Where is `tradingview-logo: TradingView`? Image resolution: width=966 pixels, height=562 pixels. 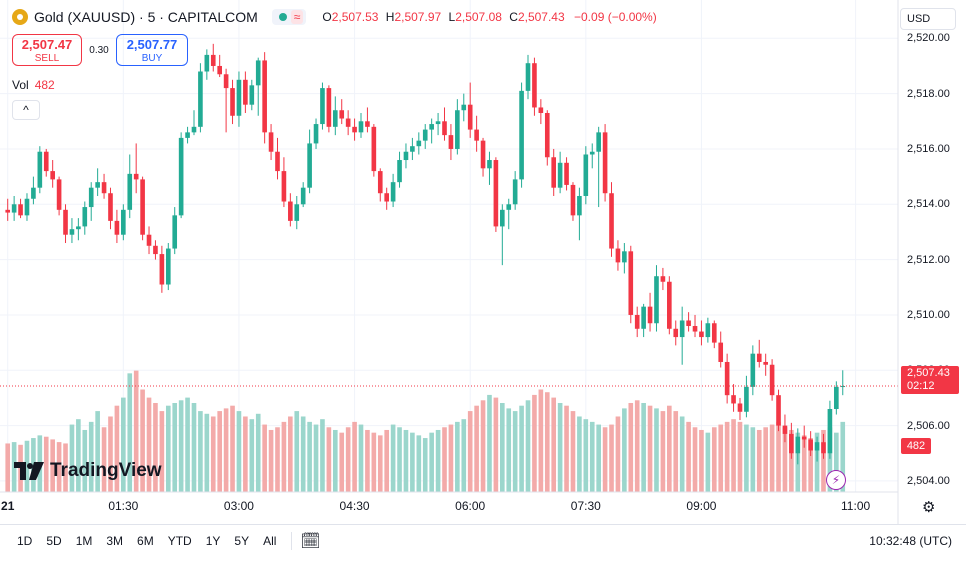 tradingview-logo: TradingView is located at coordinates (88, 471).